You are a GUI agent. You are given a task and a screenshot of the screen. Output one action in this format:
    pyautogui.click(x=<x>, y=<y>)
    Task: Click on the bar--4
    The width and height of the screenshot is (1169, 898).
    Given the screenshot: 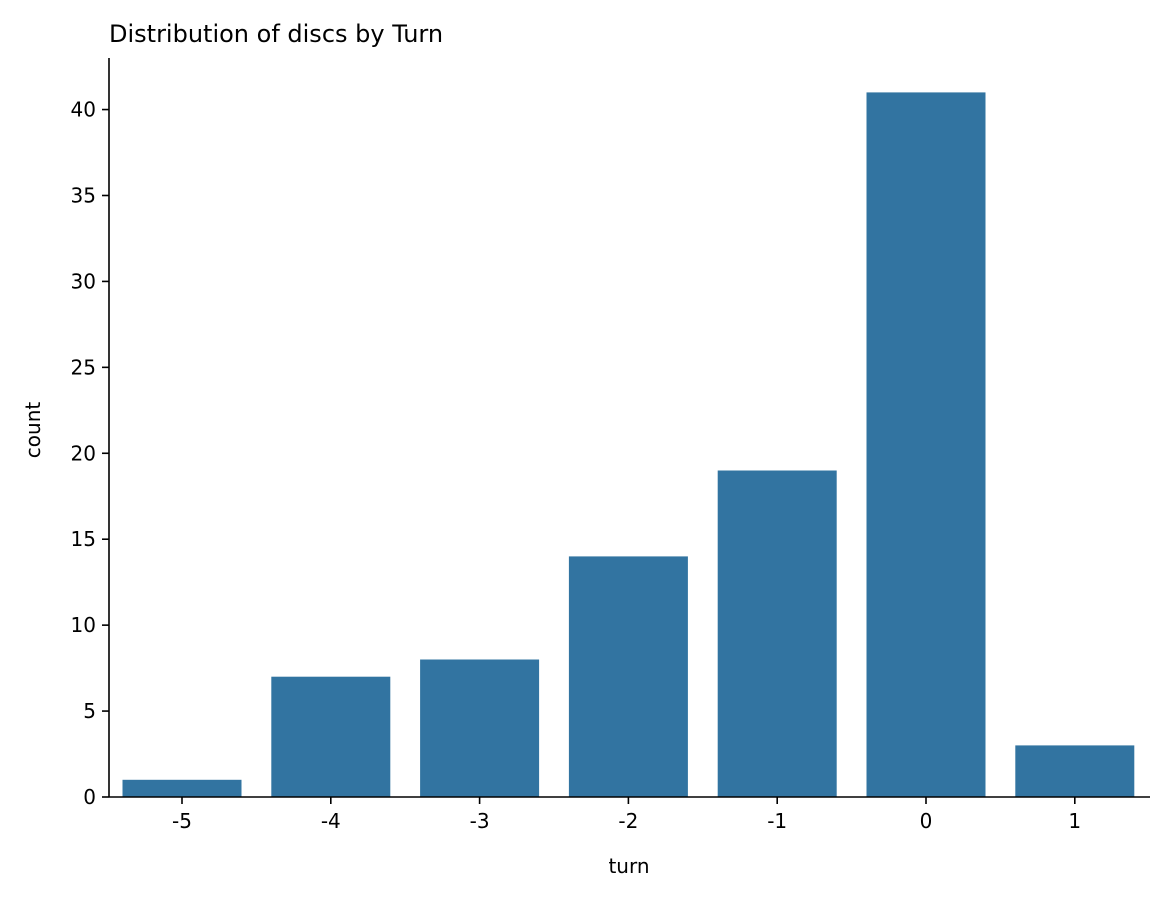 What is the action you would take?
    pyautogui.click(x=331, y=736)
    